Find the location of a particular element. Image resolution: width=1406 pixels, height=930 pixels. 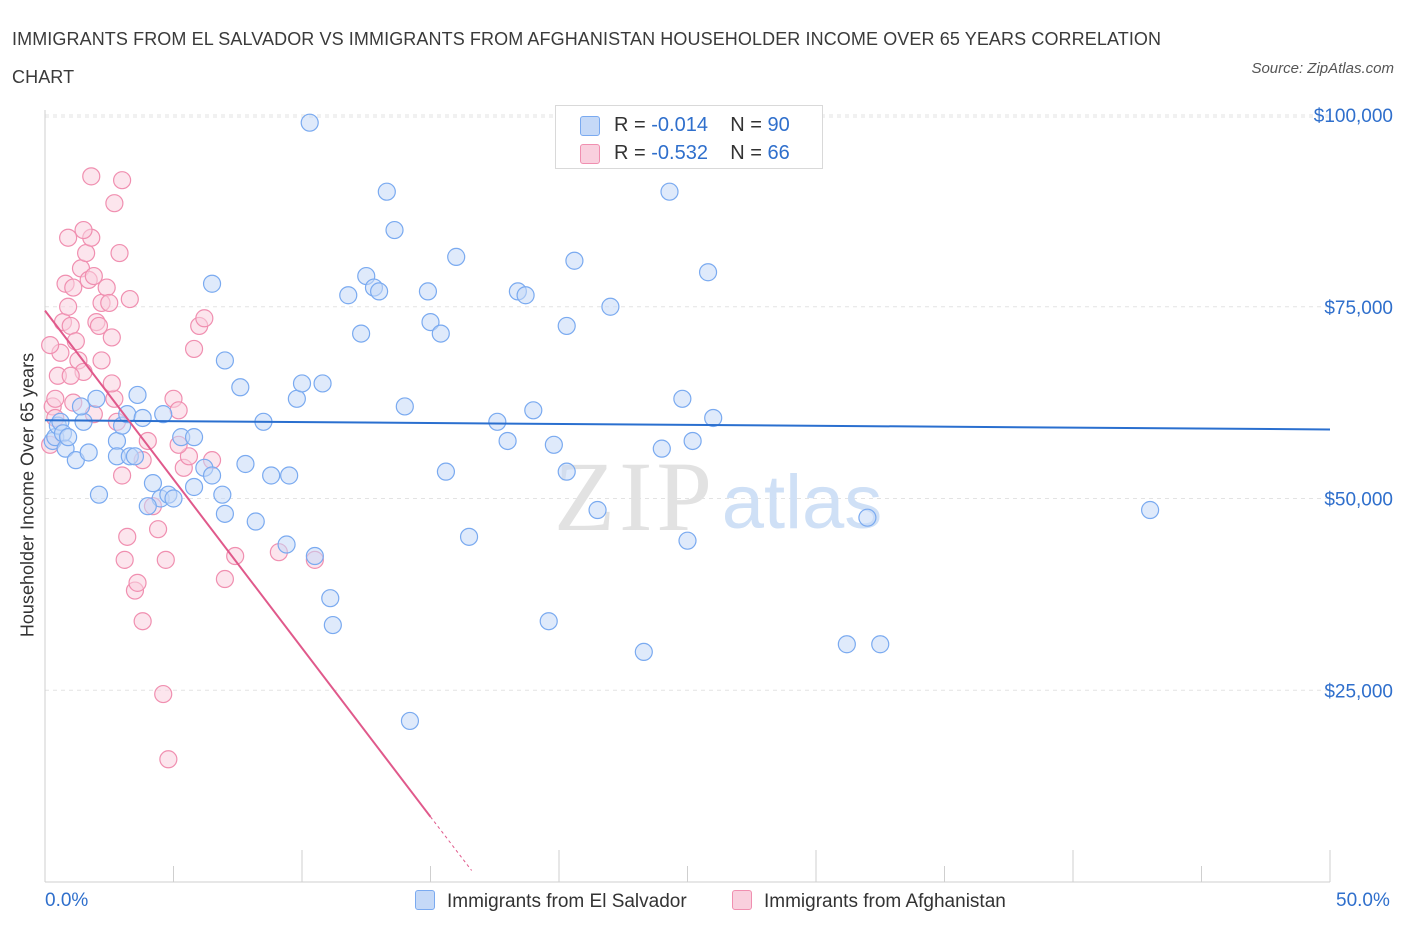

legend-swatch-blue is located at coordinates (590, 126).